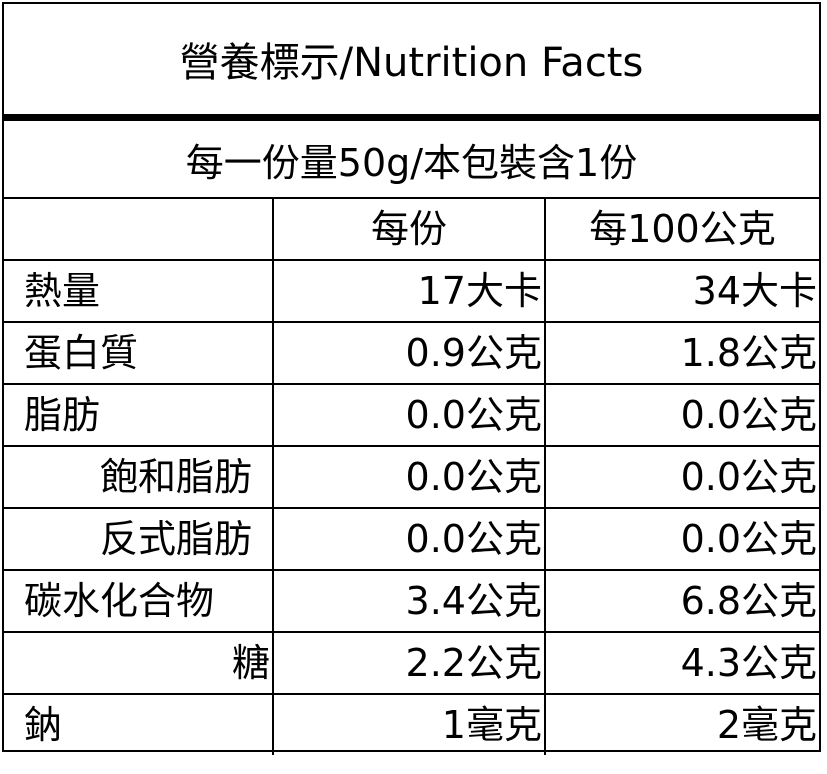 The image size is (827, 774). I want to click on nutrient-name: 反式脂肪, so click(139, 539).